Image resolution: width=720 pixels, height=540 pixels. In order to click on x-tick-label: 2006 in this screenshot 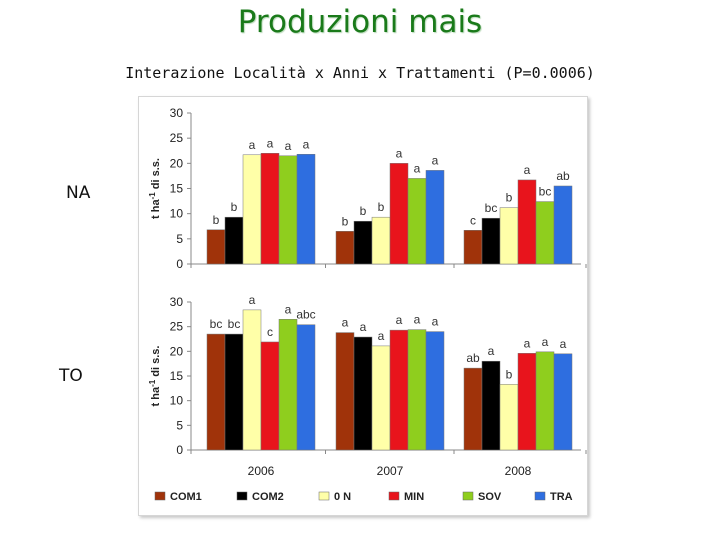, I will do `click(261, 471)`.